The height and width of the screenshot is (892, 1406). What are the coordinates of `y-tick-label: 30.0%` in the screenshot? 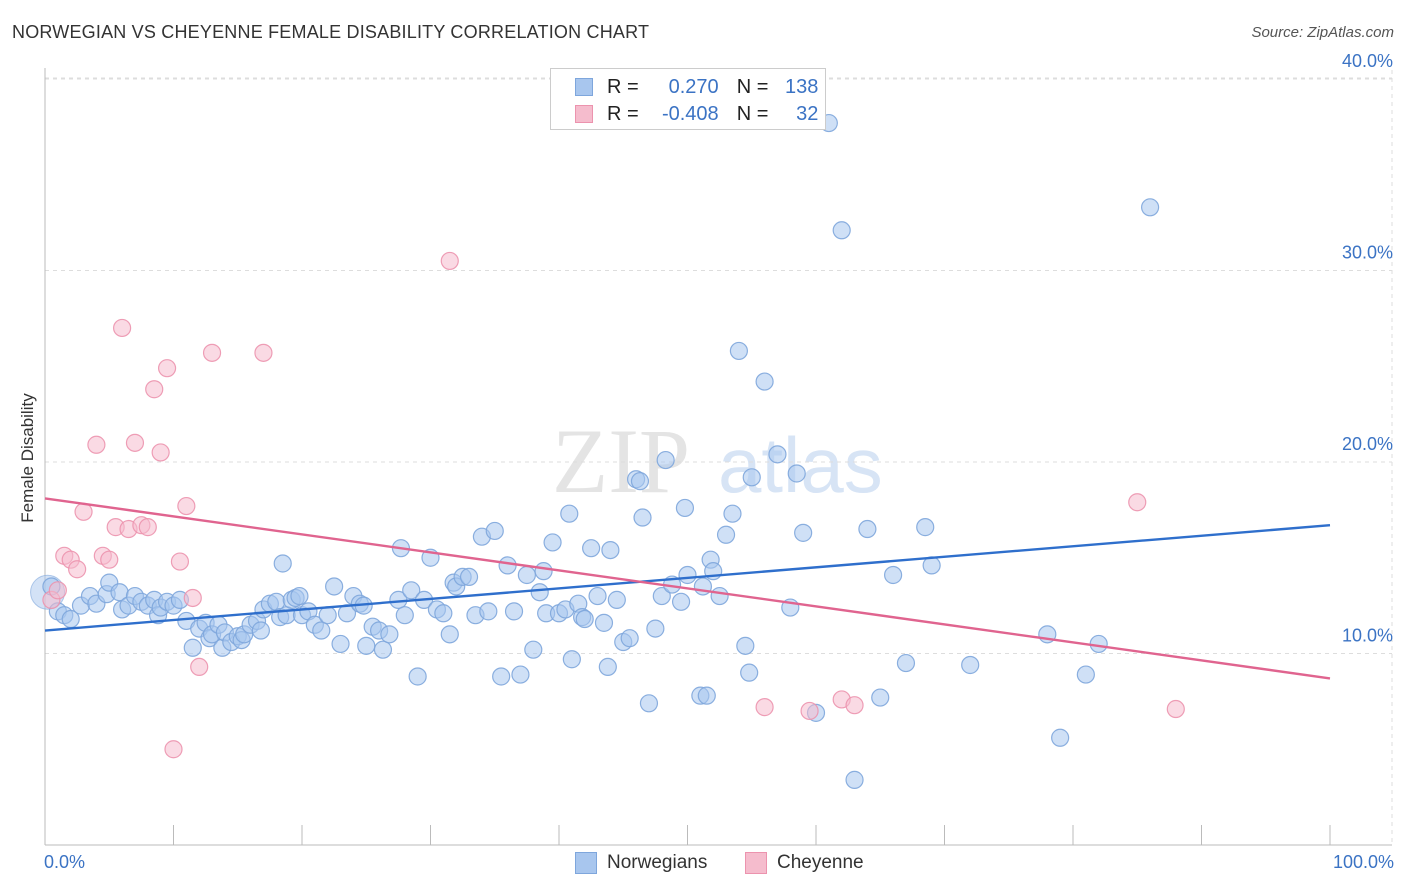 It's located at (1367, 253).